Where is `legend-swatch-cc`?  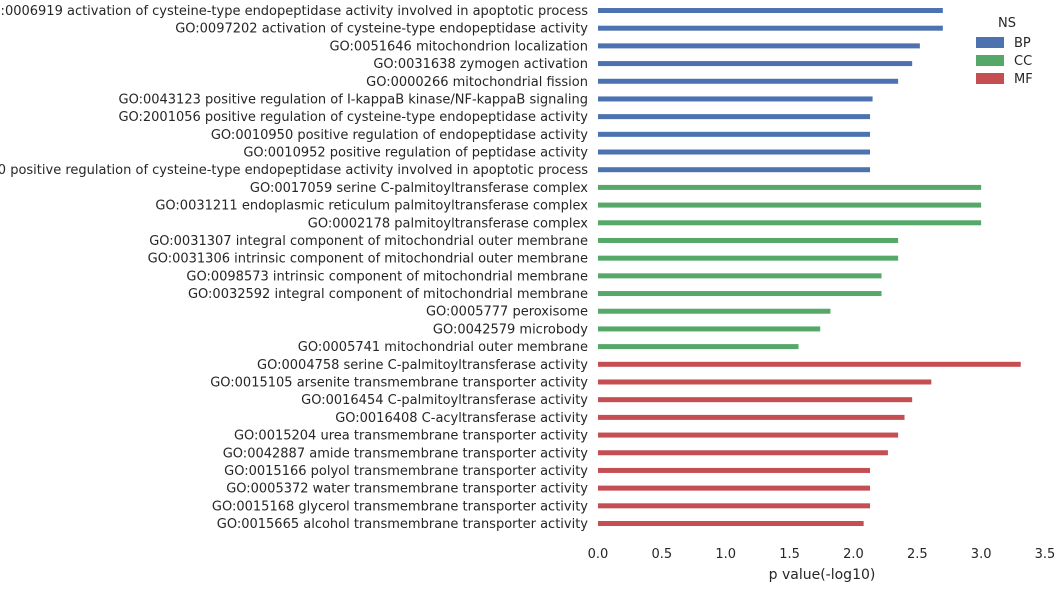
legend-swatch-cc is located at coordinates (990, 60).